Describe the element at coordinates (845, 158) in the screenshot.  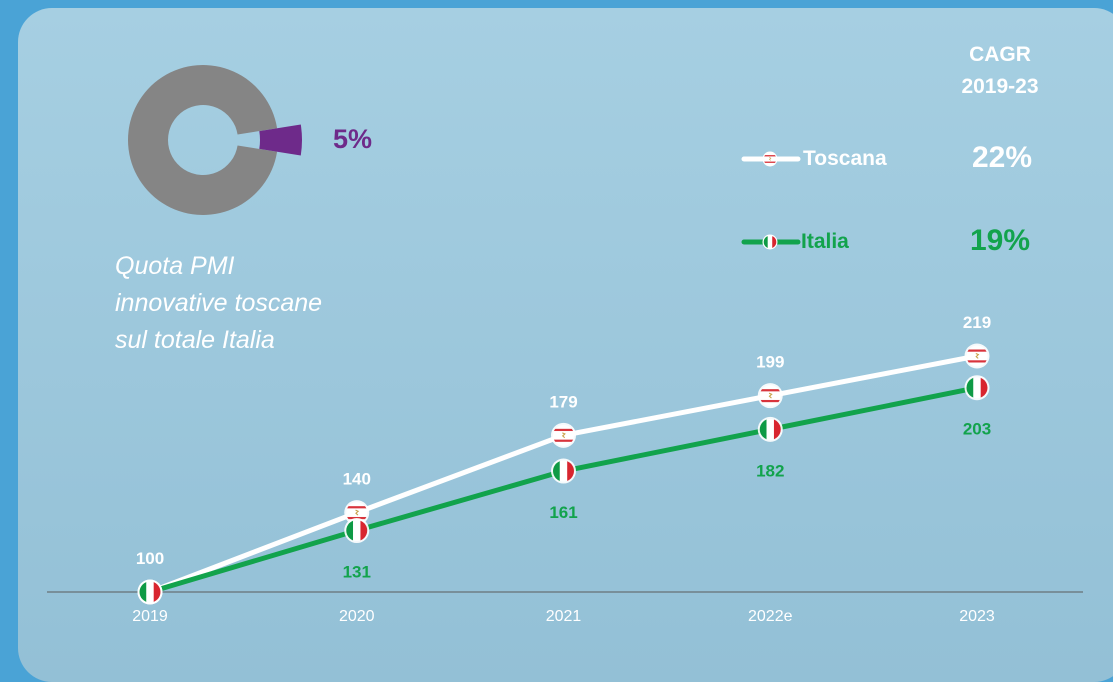
I see `legend-label-toscana: Toscana` at that location.